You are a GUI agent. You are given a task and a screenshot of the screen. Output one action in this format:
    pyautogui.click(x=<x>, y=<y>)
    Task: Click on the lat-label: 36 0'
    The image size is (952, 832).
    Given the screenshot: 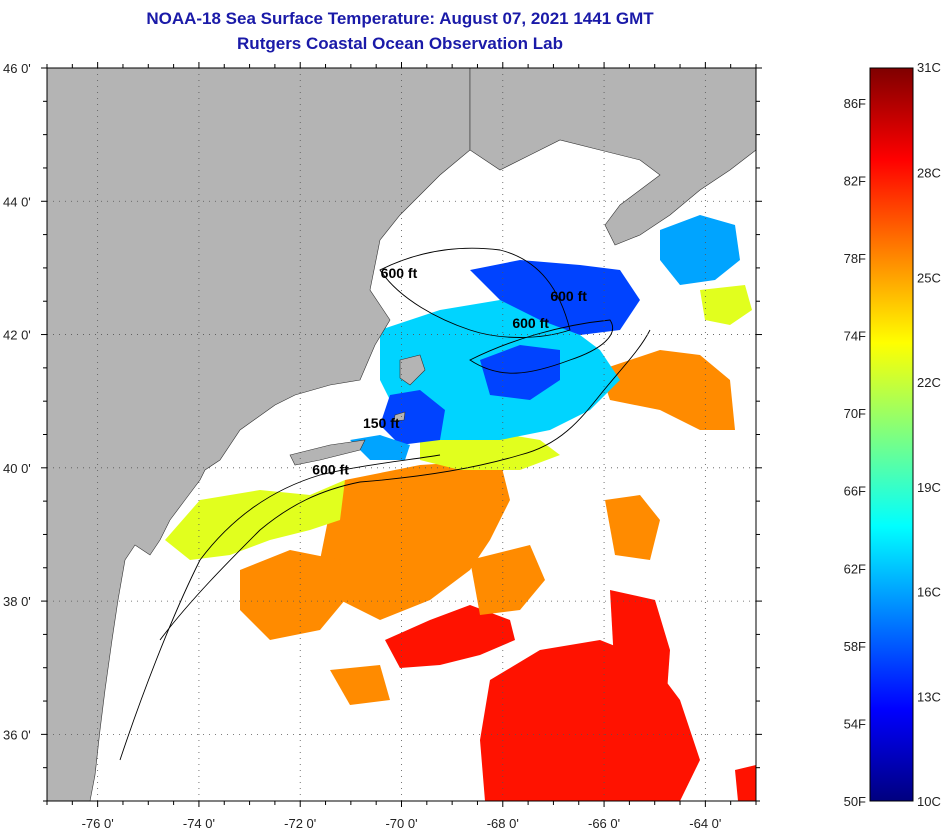 What is the action you would take?
    pyautogui.click(x=17, y=734)
    